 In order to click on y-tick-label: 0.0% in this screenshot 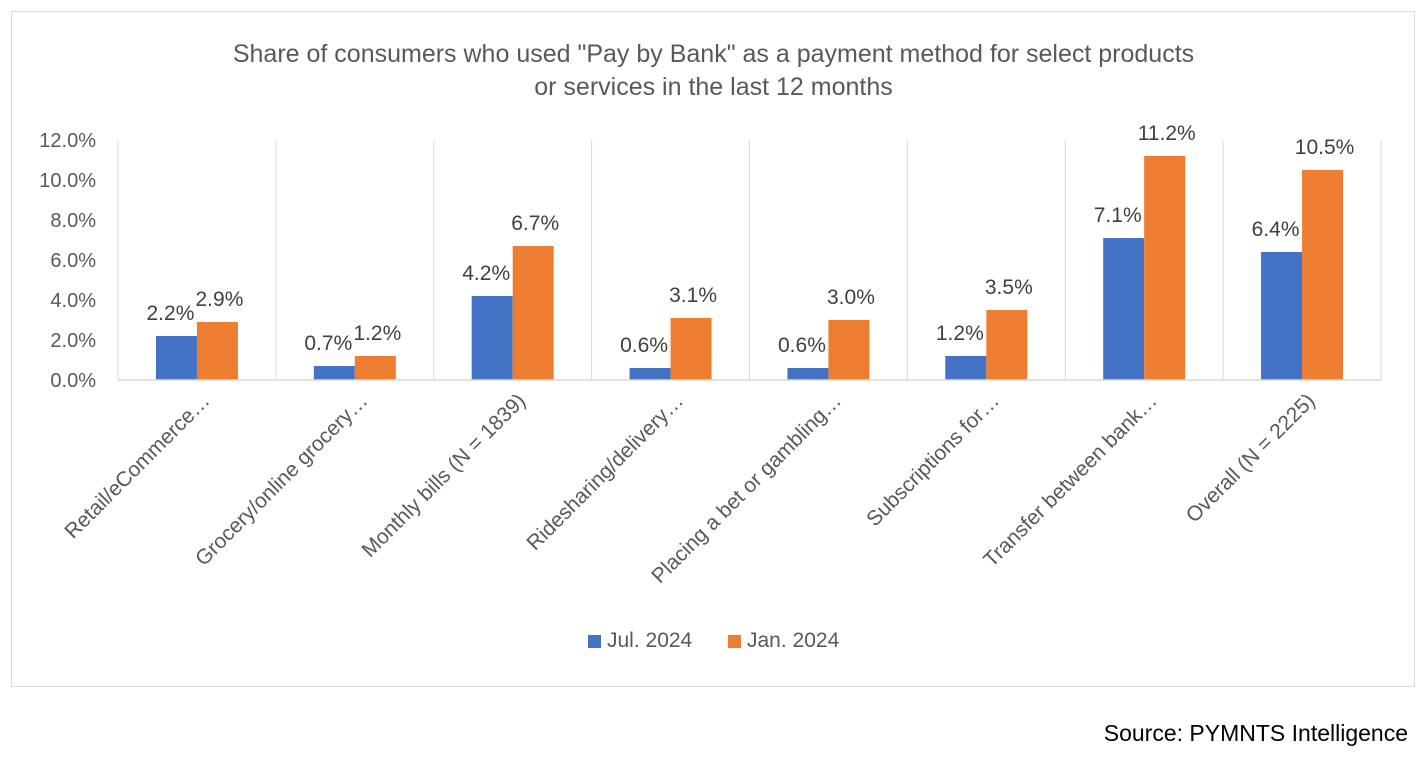, I will do `click(73, 381)`.